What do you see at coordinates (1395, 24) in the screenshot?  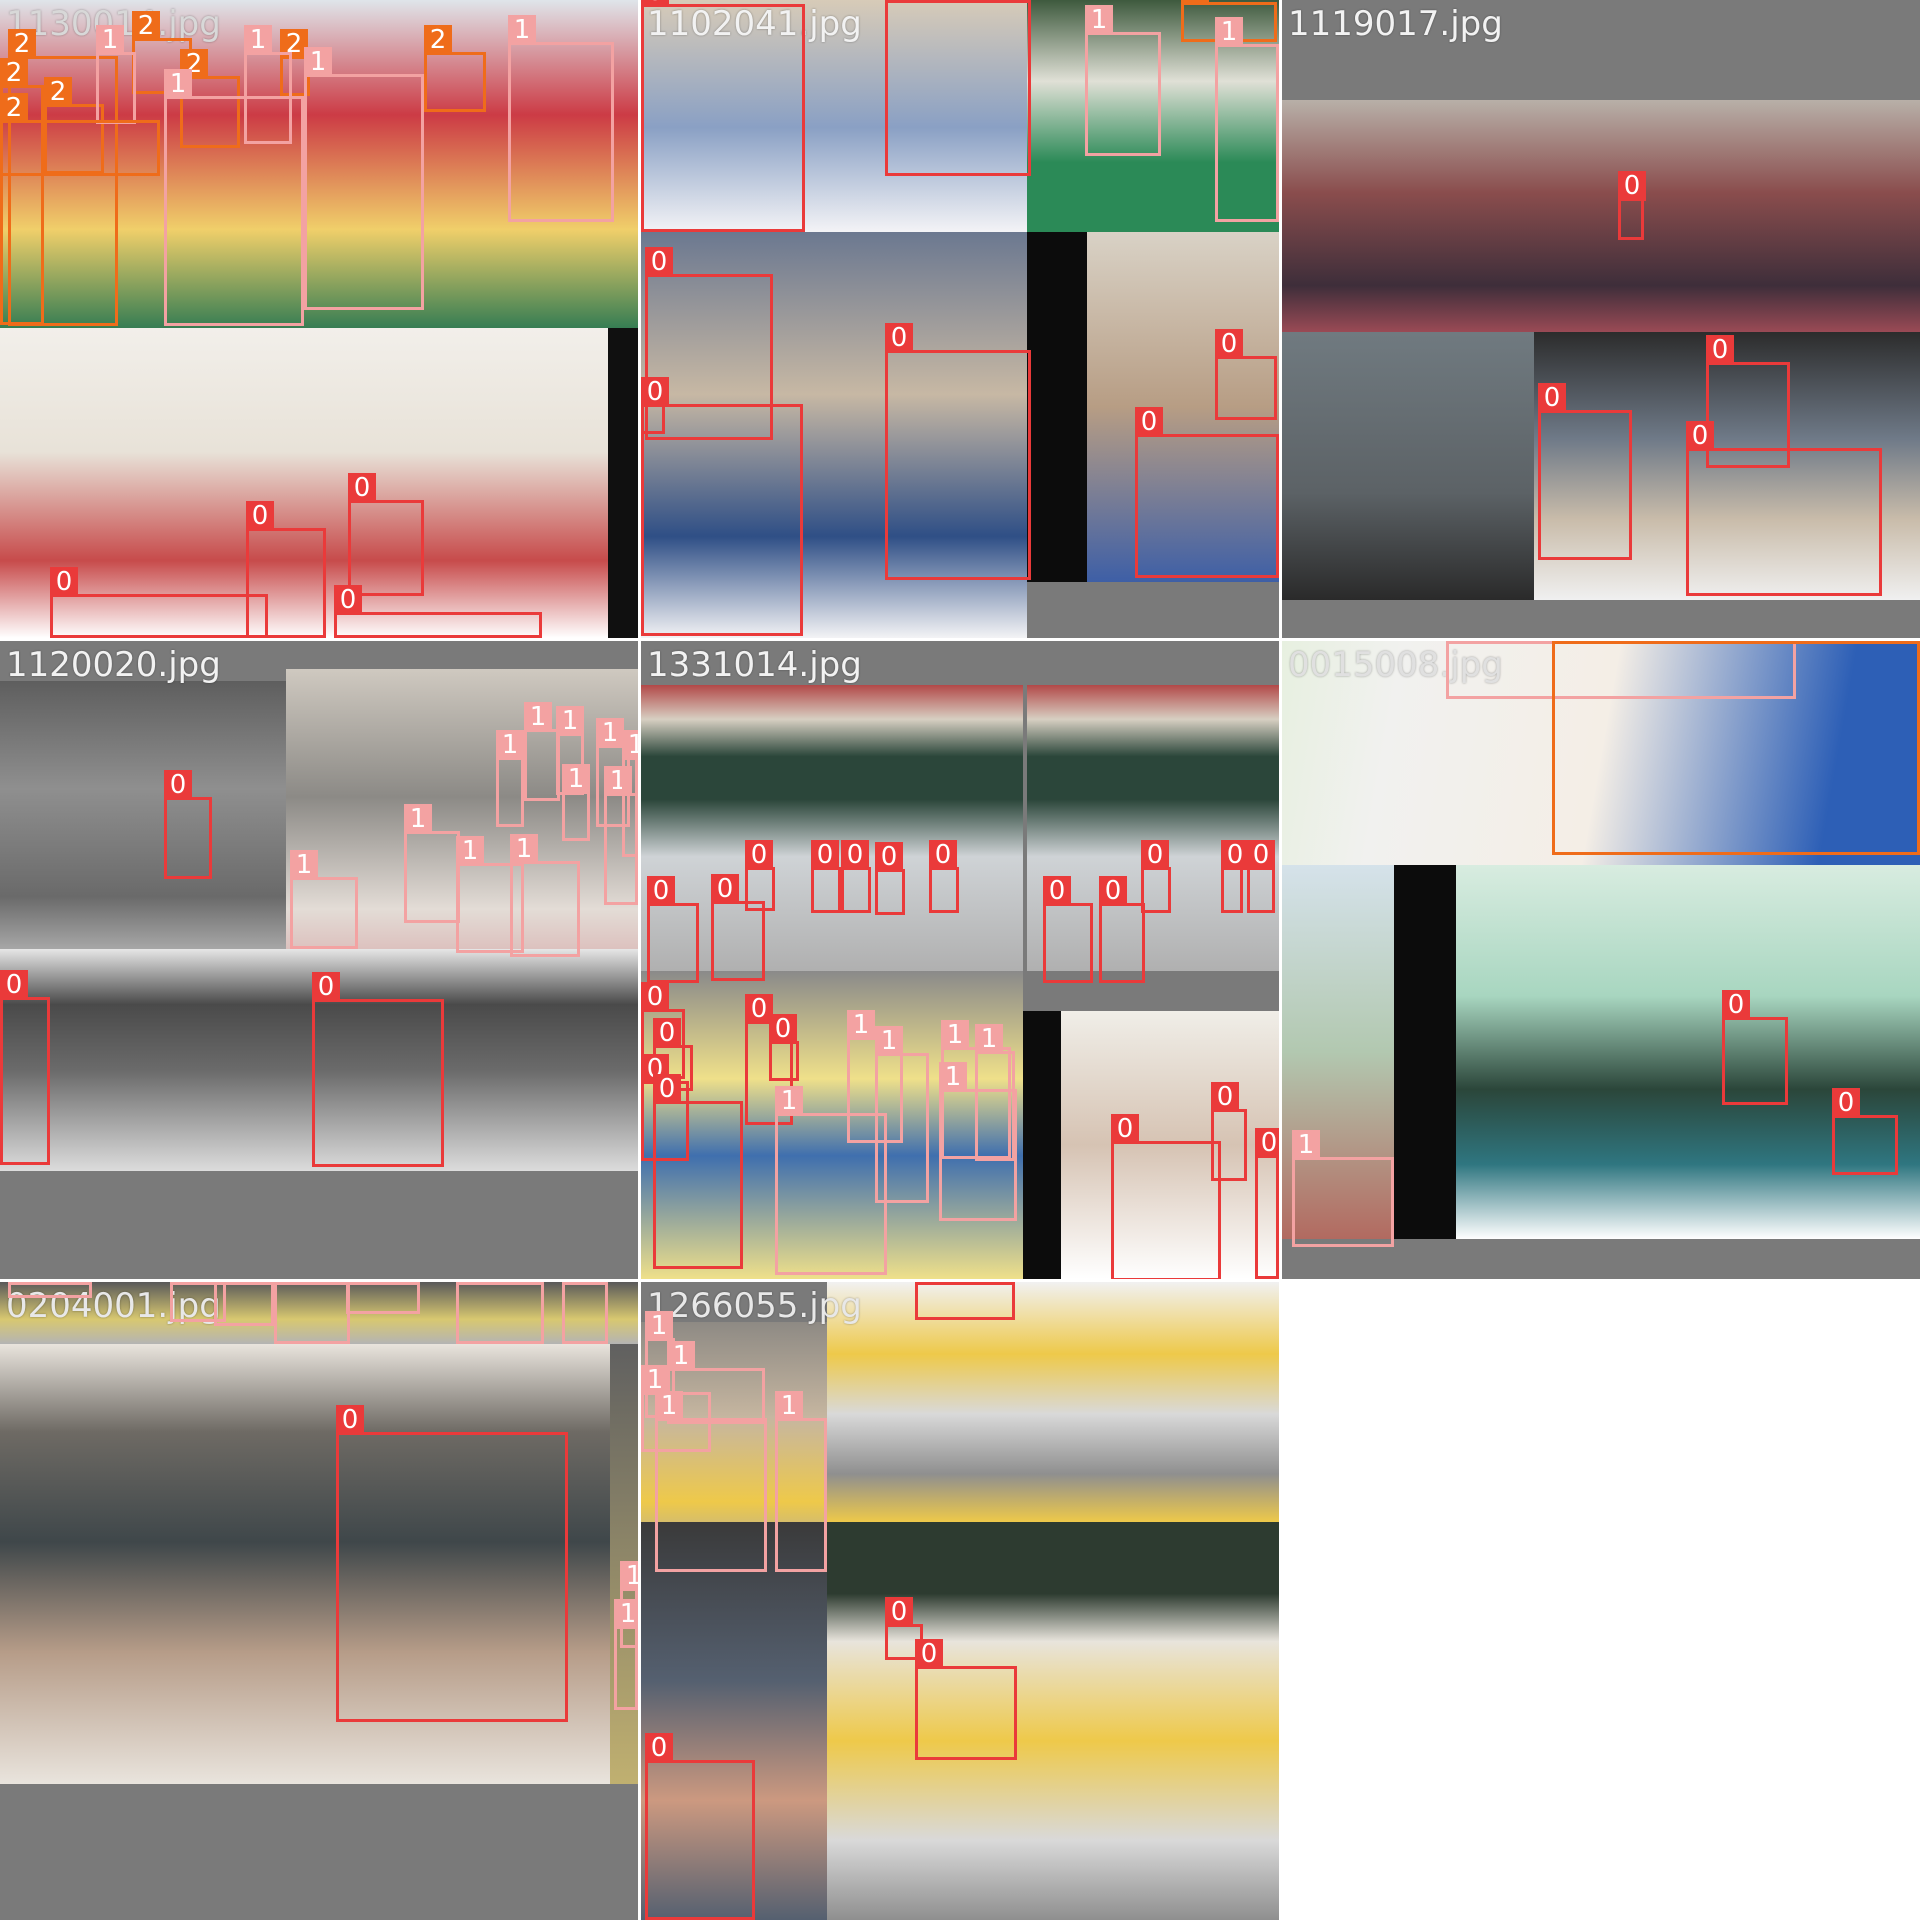 I see `tile-filename: 1119017.jpg` at bounding box center [1395, 24].